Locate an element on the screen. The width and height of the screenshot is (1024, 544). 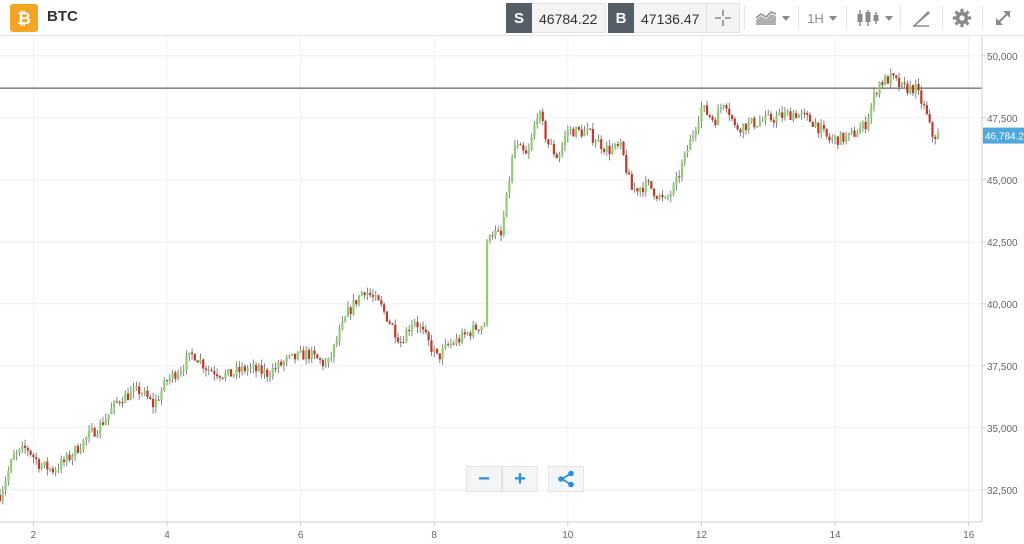
y-tick-label: 37,500 is located at coordinates (1002, 367).